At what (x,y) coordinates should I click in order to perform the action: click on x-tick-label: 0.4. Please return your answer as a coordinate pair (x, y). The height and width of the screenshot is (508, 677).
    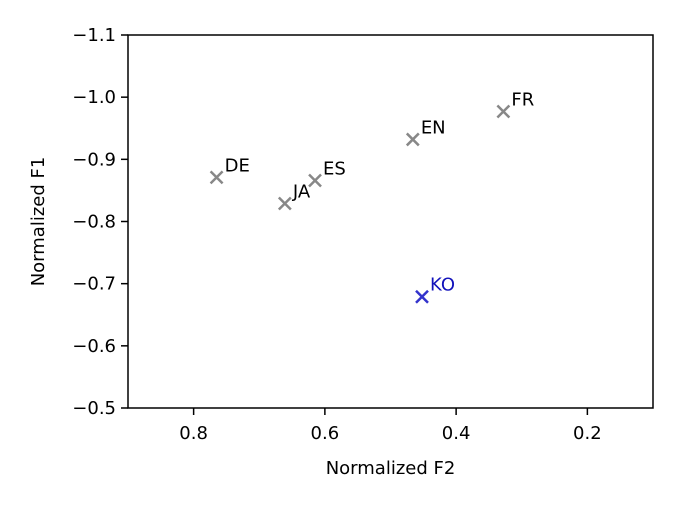
    Looking at the image, I should click on (456, 433).